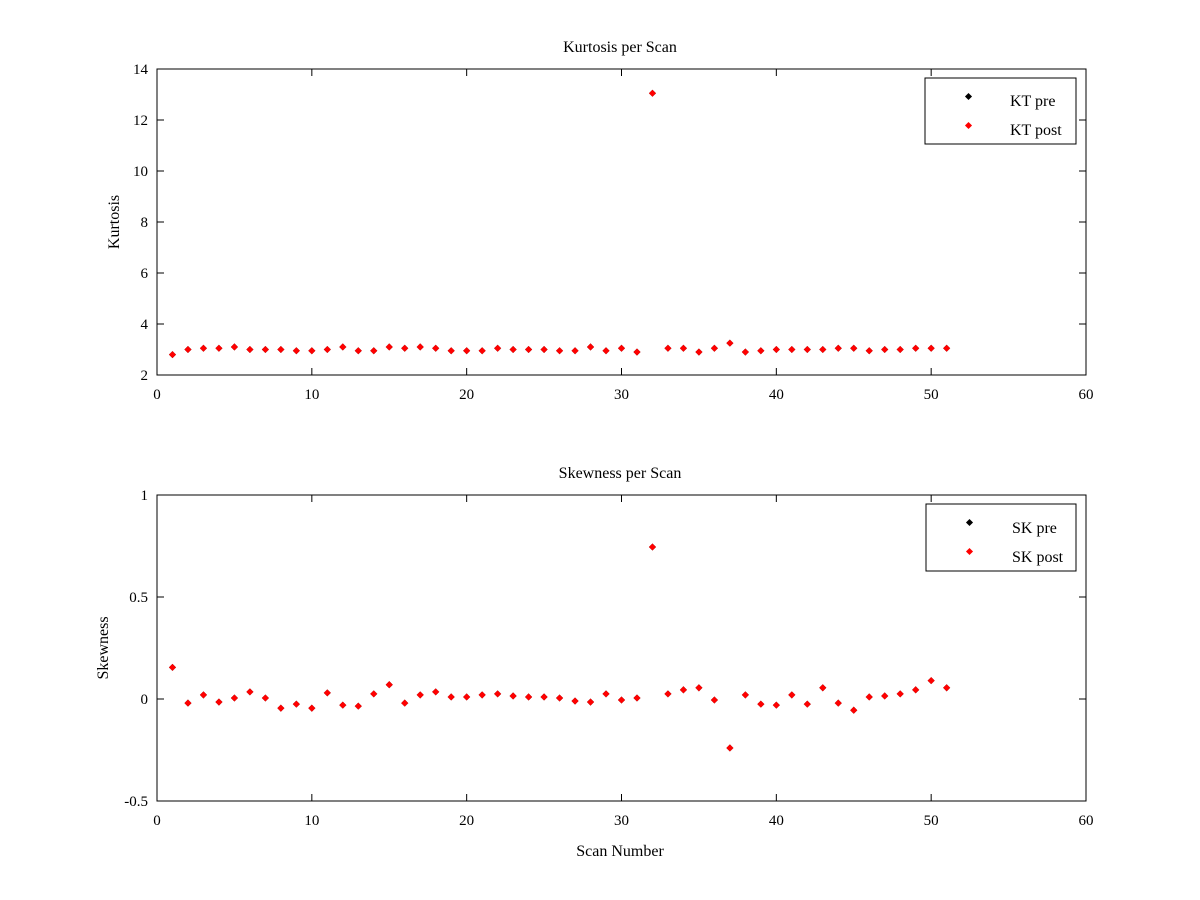 This screenshot has width=1200, height=900. What do you see at coordinates (776, 395) in the screenshot?
I see `kurtosis-x-tick-label: 40` at bounding box center [776, 395].